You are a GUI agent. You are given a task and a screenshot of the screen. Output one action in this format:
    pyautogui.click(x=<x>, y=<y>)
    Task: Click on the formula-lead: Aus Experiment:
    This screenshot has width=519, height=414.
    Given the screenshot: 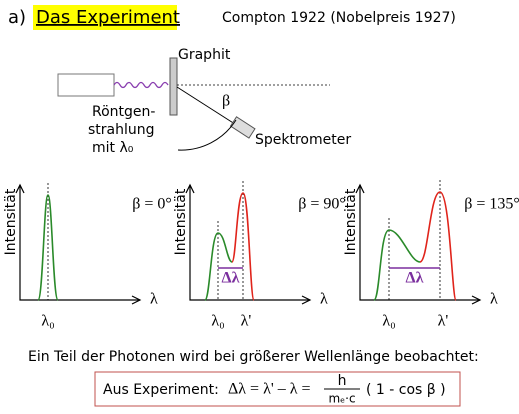 What is the action you would take?
    pyautogui.click(x=161, y=390)
    